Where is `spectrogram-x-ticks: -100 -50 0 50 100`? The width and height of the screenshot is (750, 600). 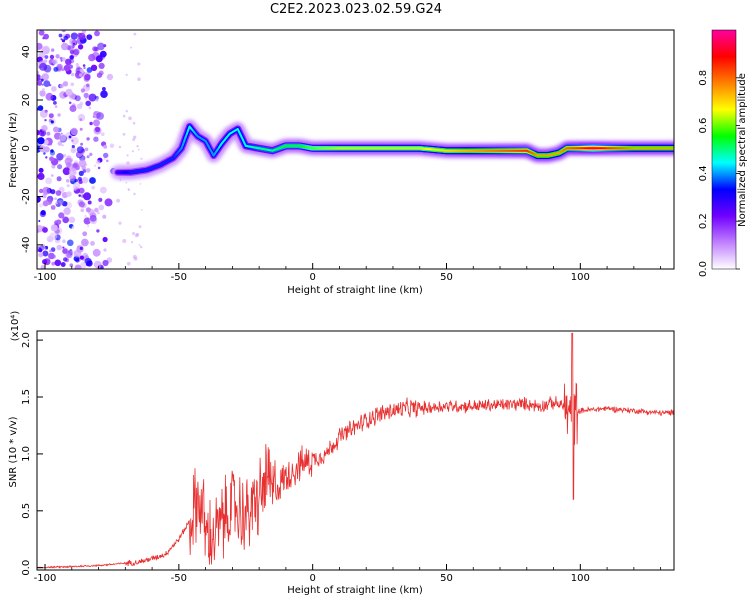 spectrogram-x-ticks: -100 -50 0 50 100 is located at coordinates (348, 273).